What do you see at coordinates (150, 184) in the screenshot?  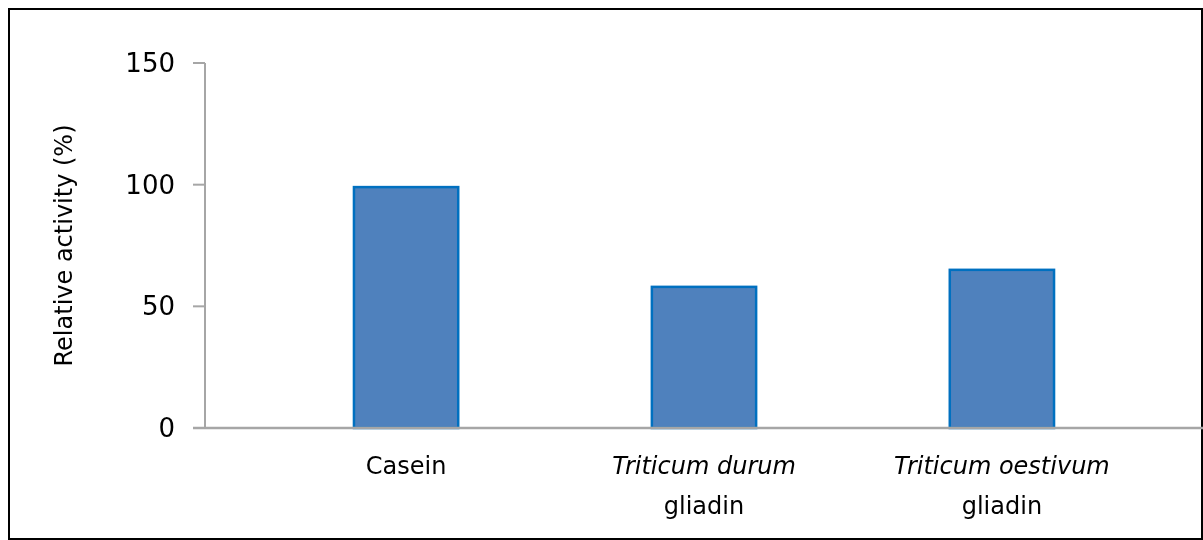 I see `y-tick-label: 100` at bounding box center [150, 184].